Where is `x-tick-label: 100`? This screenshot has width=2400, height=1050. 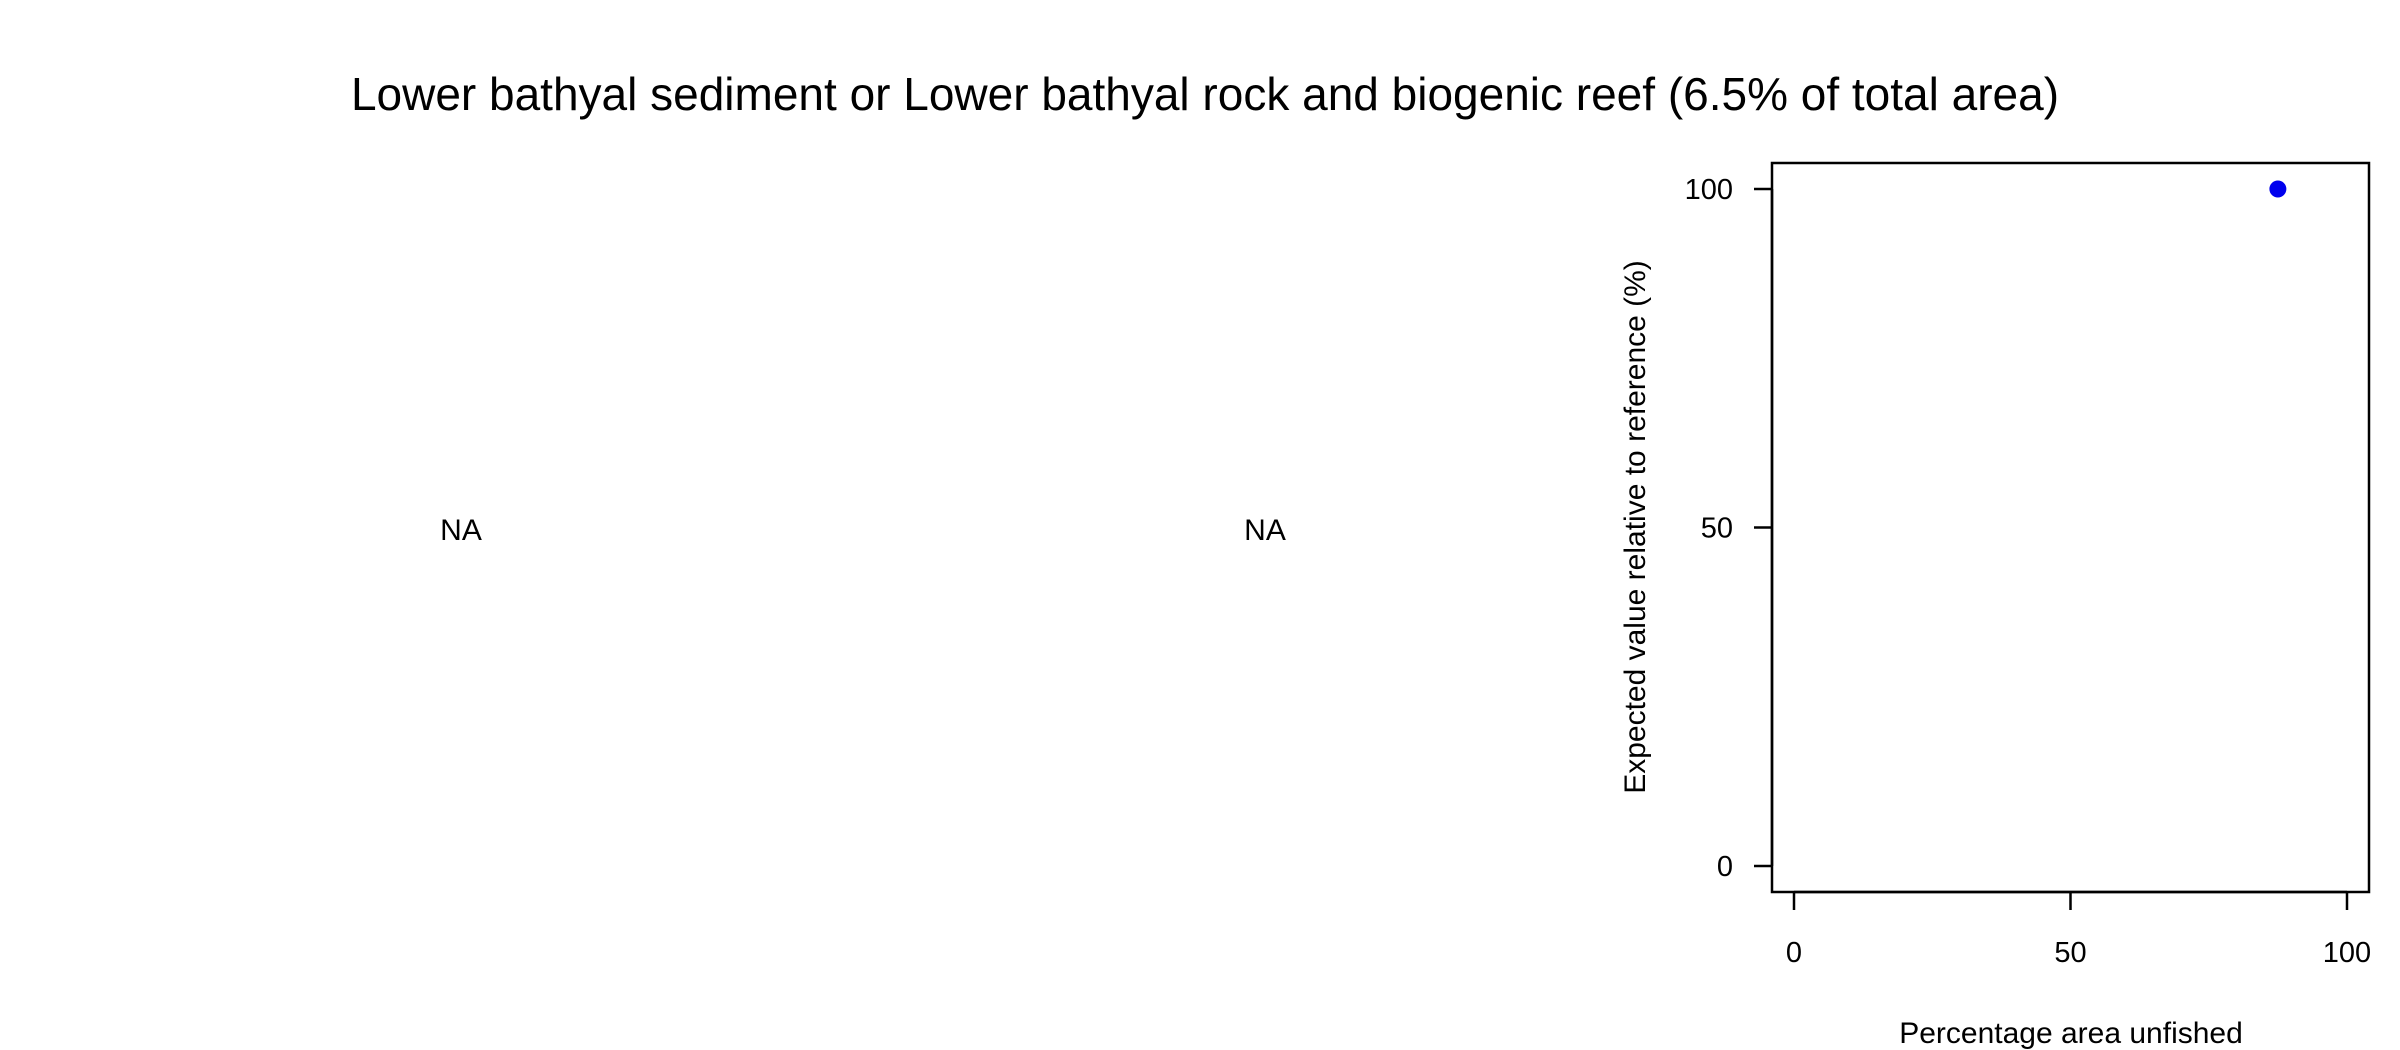
x-tick-label: 100 is located at coordinates (2347, 953).